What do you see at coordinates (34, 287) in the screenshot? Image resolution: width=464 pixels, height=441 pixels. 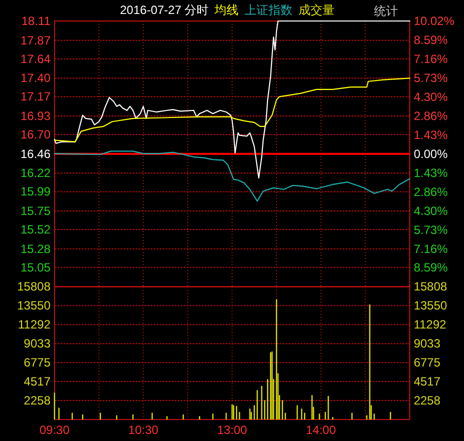 I see `y-tick-label: 15808` at bounding box center [34, 287].